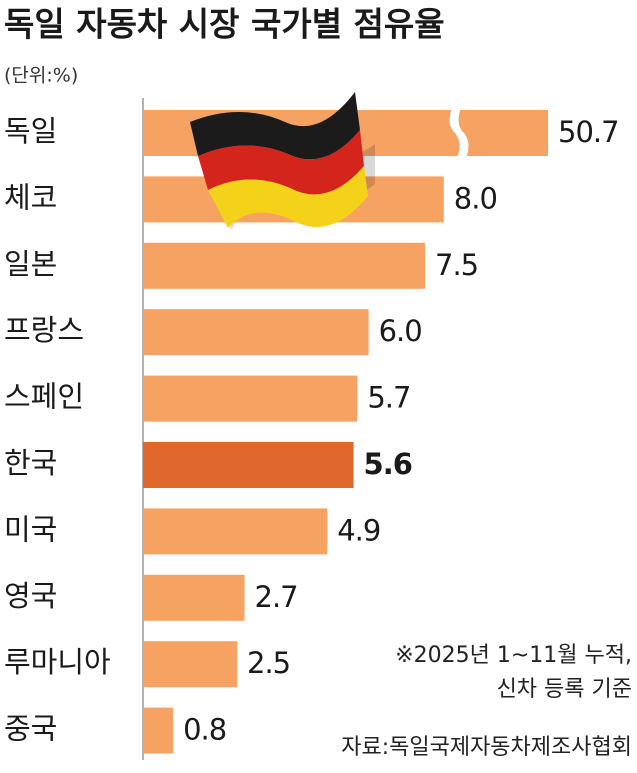 The height and width of the screenshot is (773, 637). Describe the element at coordinates (41, 76) in the screenshot. I see `unit-label: (단위:%)` at that location.